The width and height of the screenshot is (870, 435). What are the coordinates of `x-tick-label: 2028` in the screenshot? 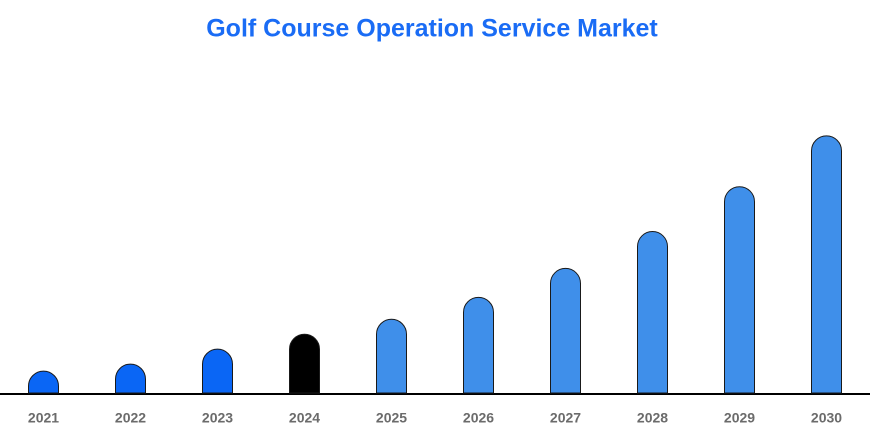 It's located at (652, 418).